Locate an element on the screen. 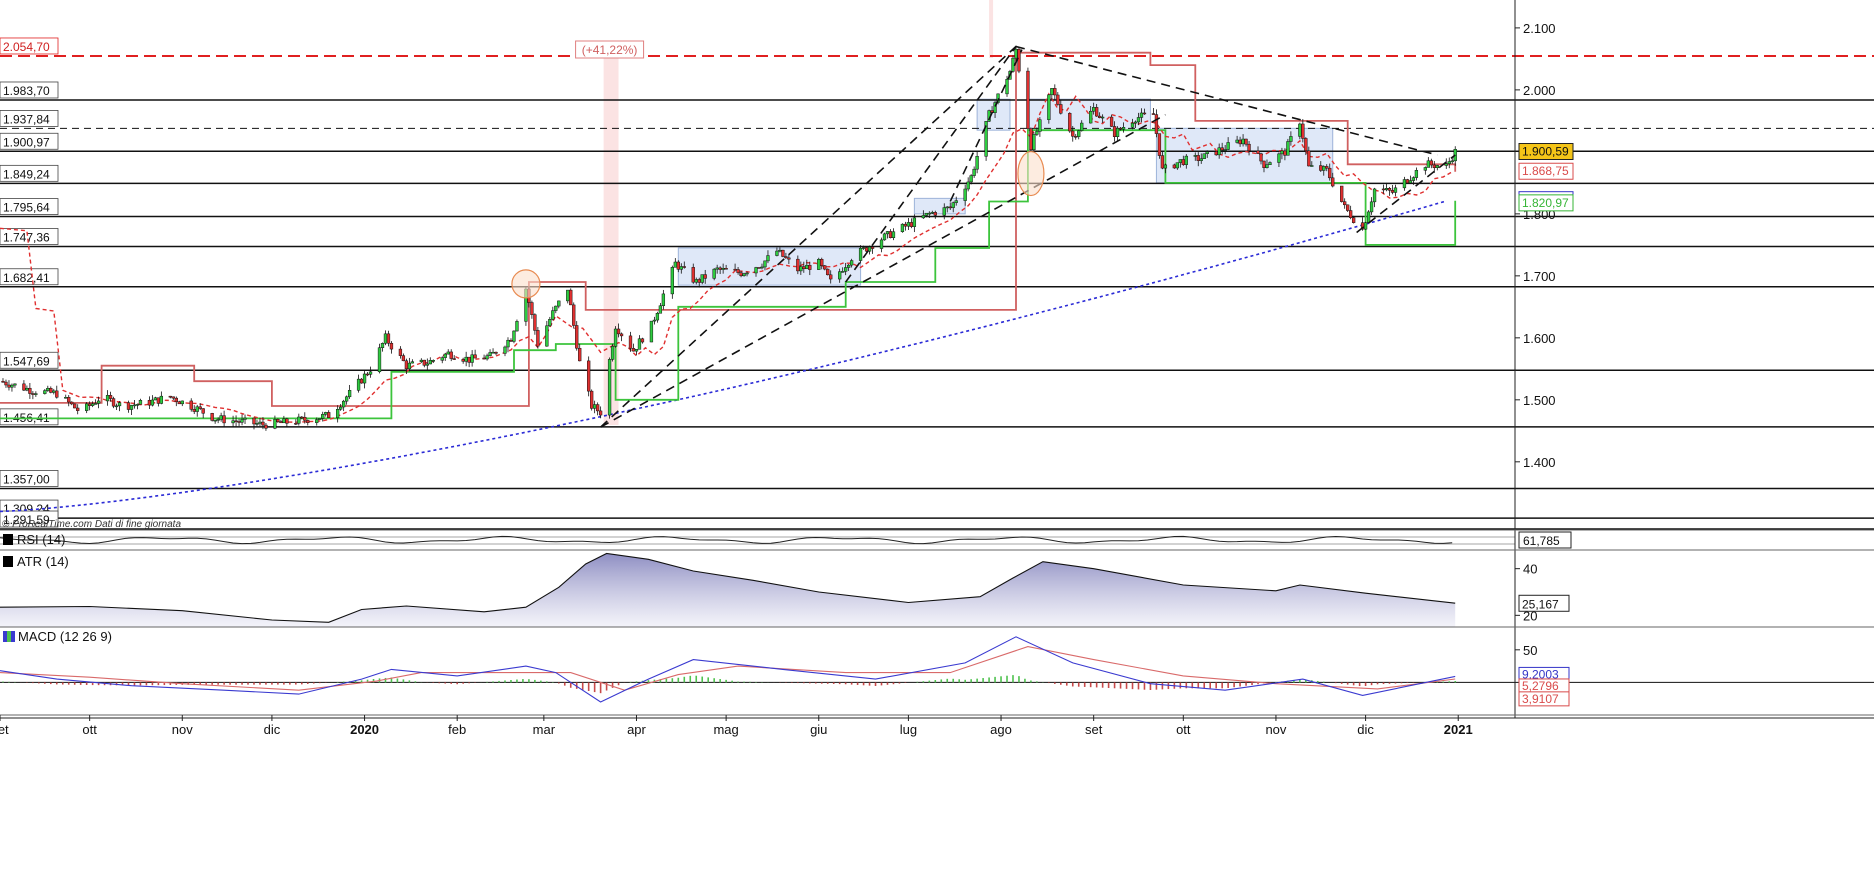  x-tick-label: apr is located at coordinates (636, 729).